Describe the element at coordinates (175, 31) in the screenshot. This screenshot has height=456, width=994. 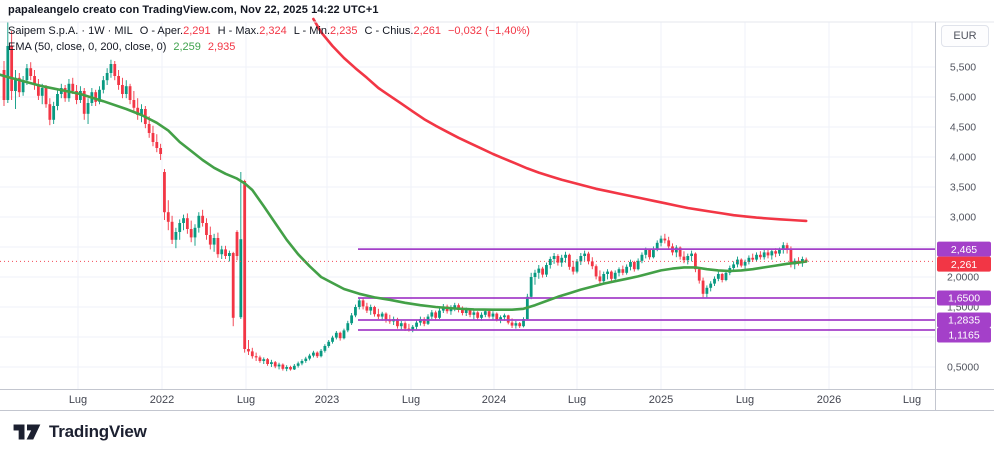
I see `ohlc-open: O - Aper. 2,291` at that location.